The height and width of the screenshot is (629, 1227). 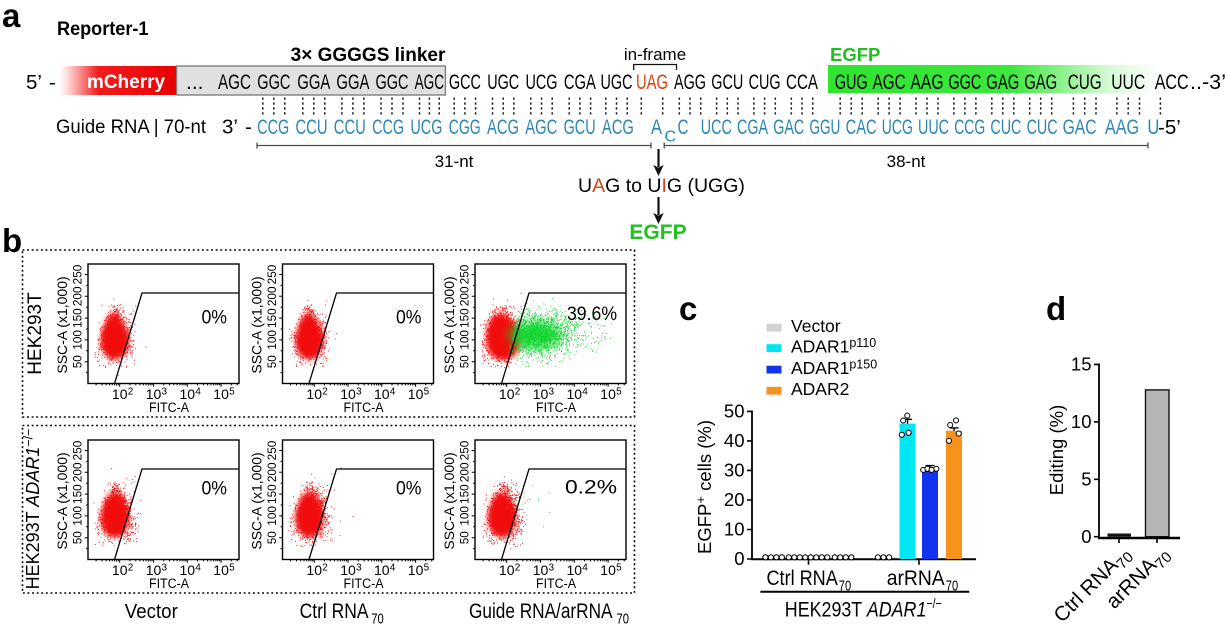 What do you see at coordinates (1208, 82) in the screenshot?
I see `svg-text: ..-3’` at bounding box center [1208, 82].